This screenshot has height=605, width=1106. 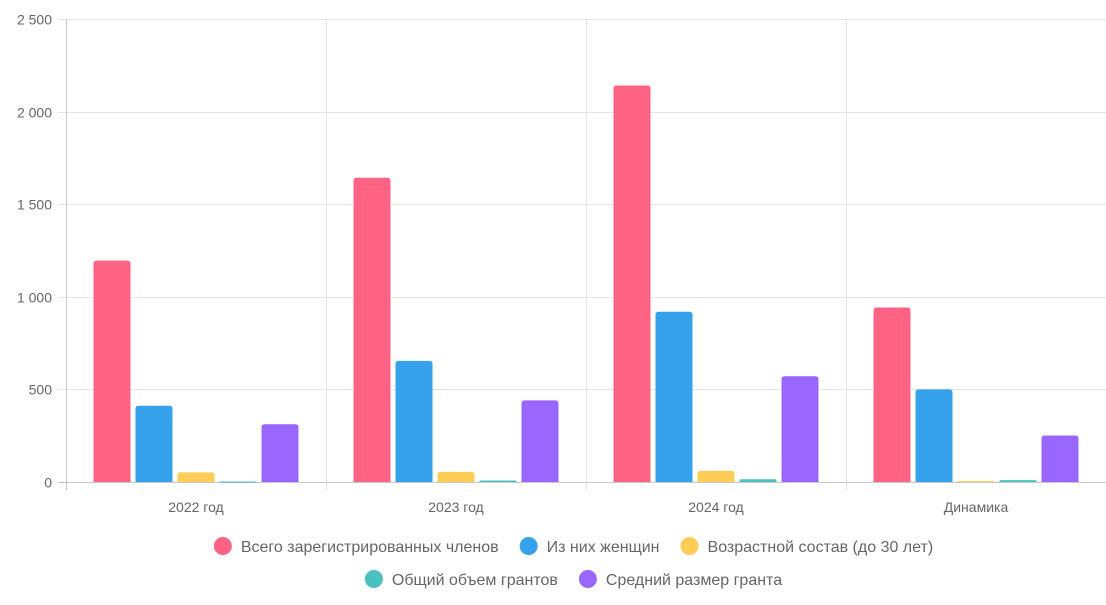 I want to click on bar: Возрастной состав (до 30 лет): 52, so click(x=196, y=477).